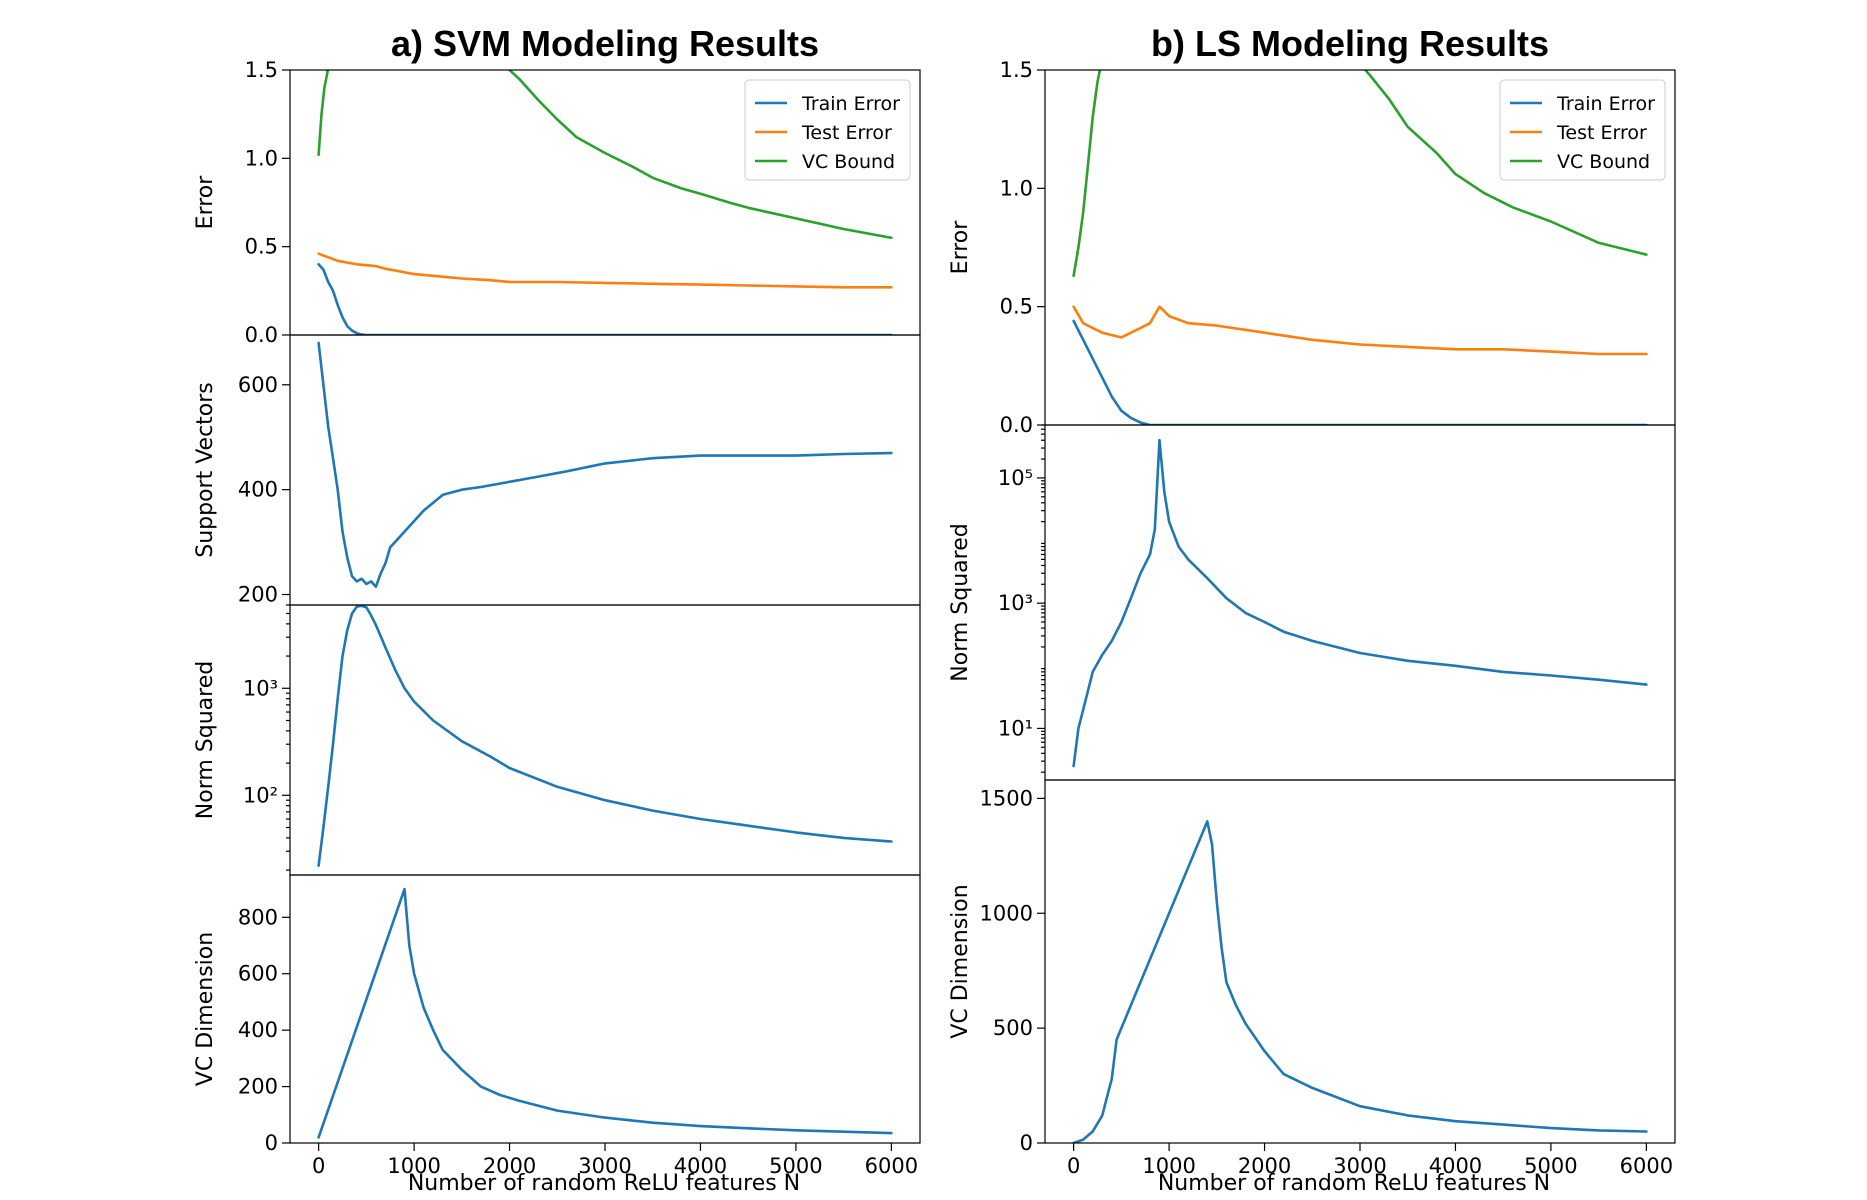 This screenshot has width=1867, height=1200. What do you see at coordinates (205, 1009) in the screenshot?
I see `svm_vcdim-y-axis-label: VC Dimension` at bounding box center [205, 1009].